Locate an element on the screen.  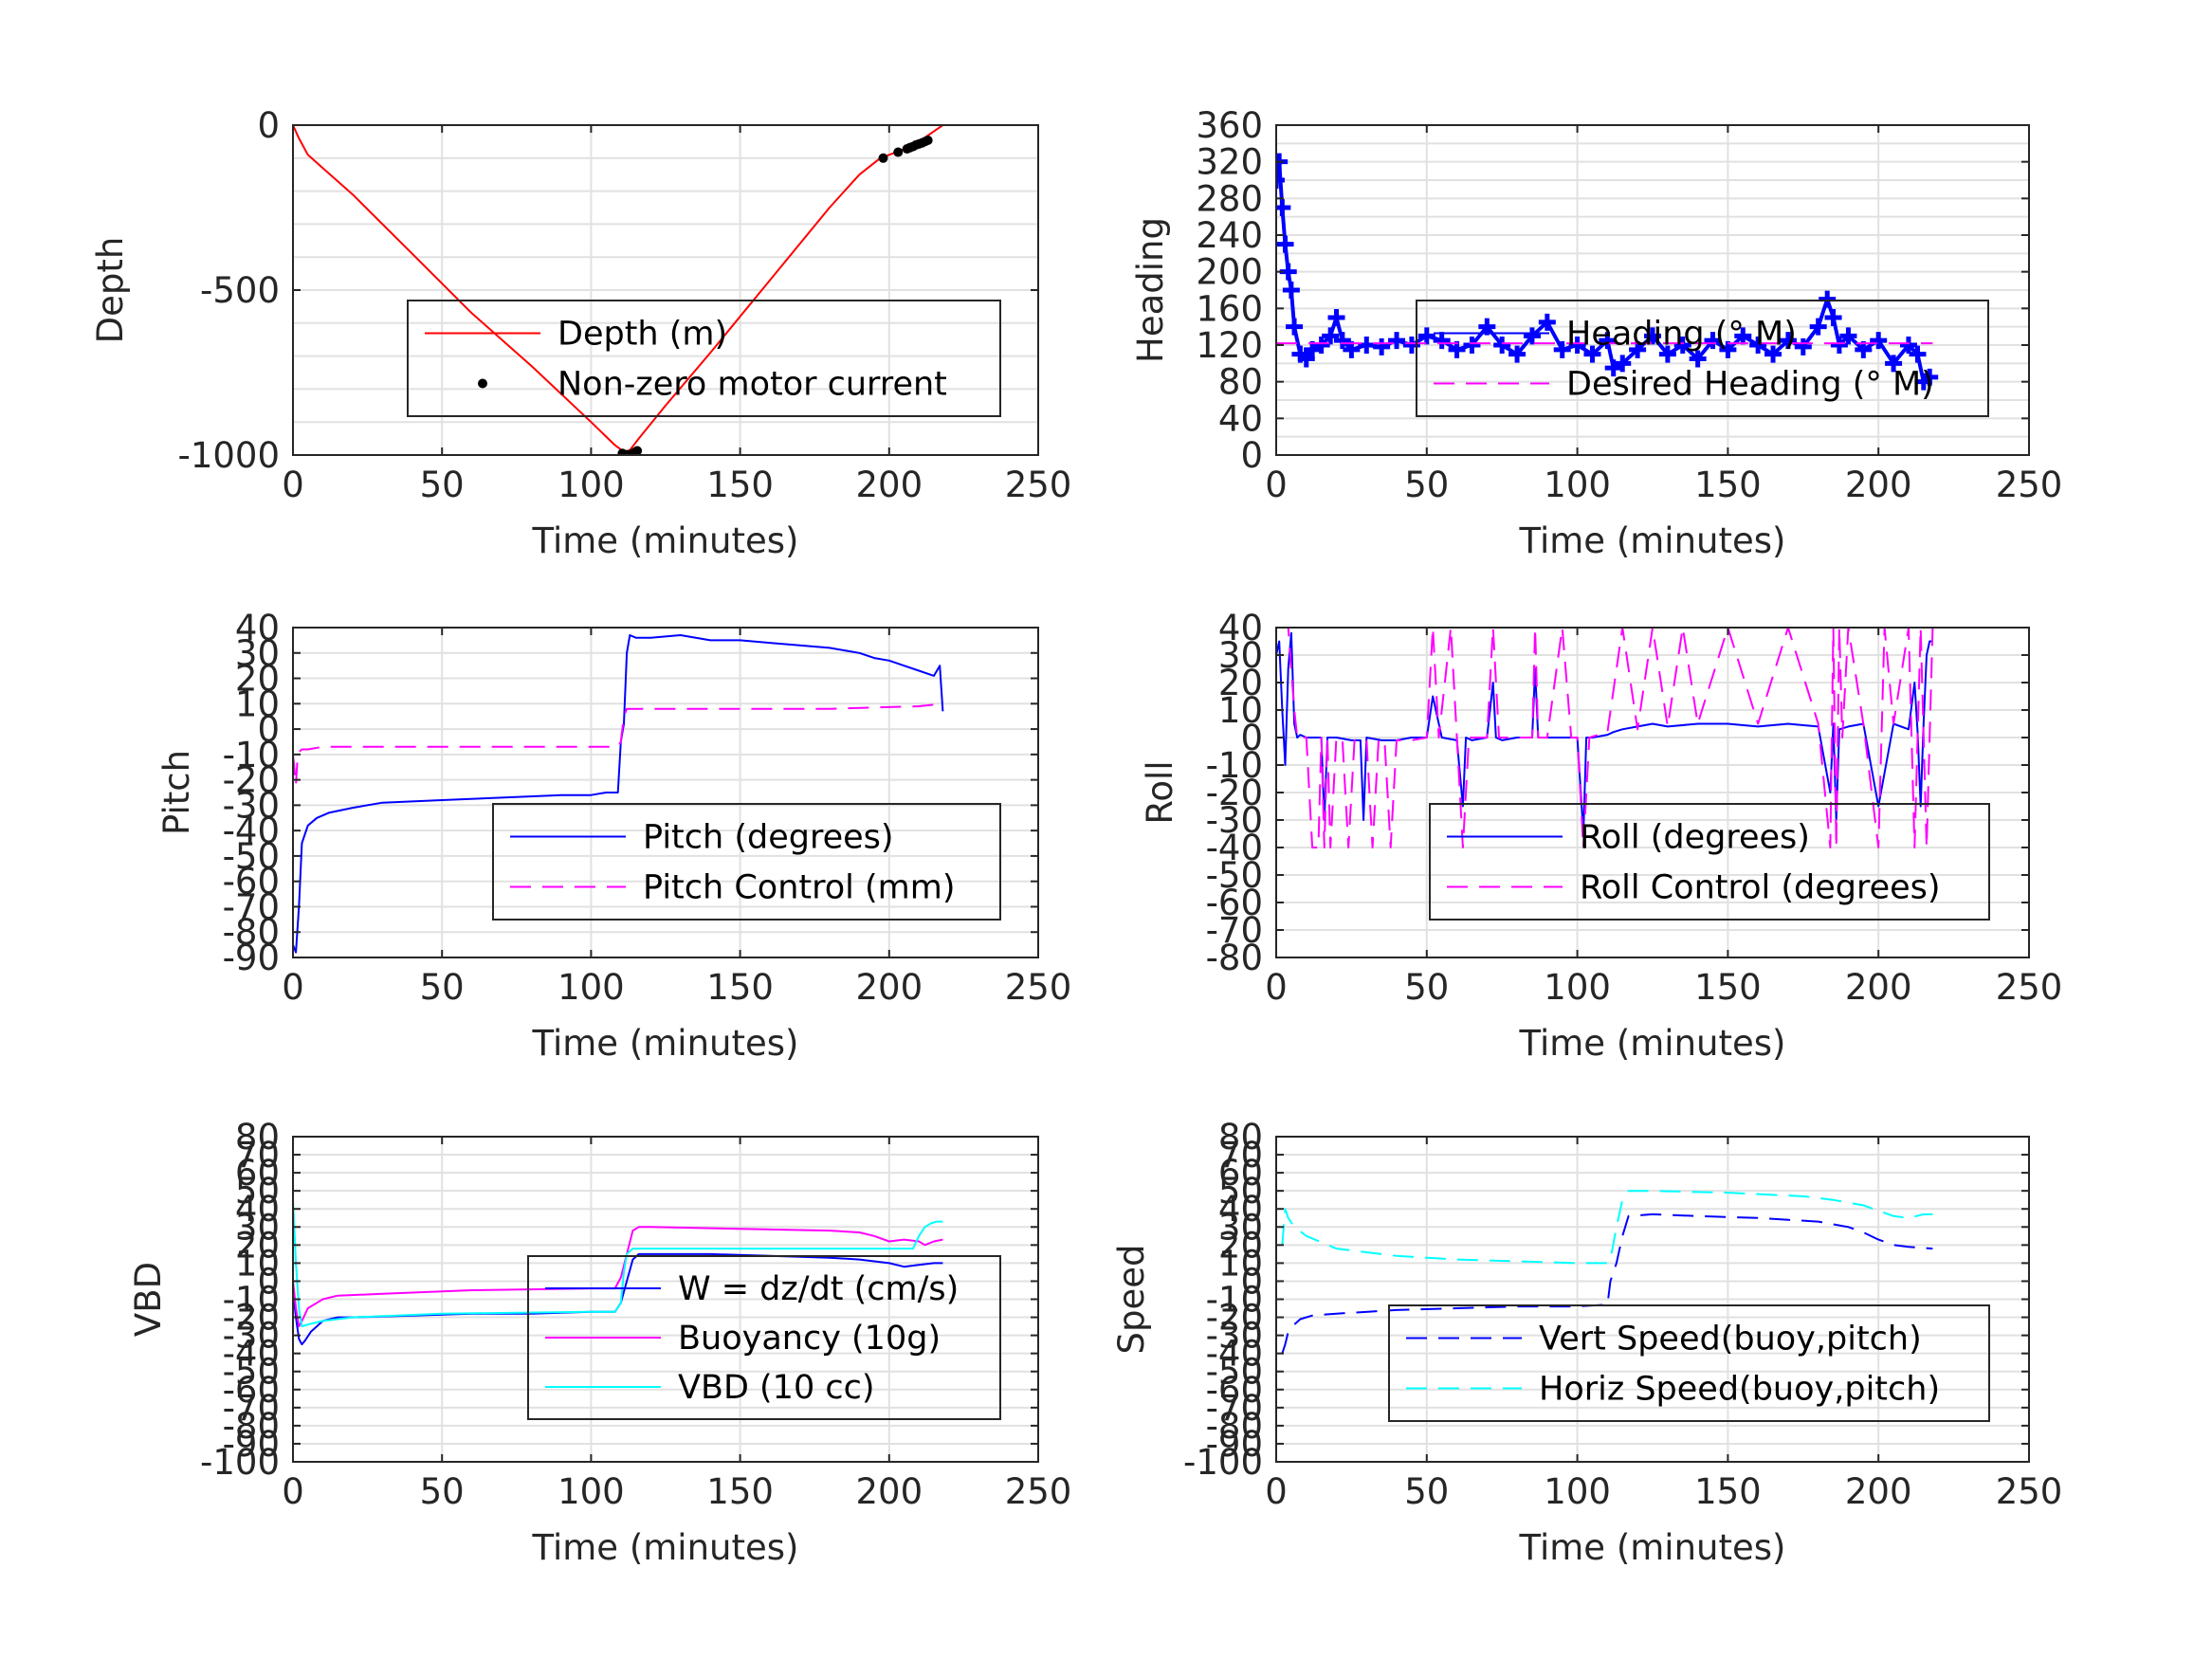
heading-x-axis-label: Time (minutes) is located at coordinates (1652, 540).